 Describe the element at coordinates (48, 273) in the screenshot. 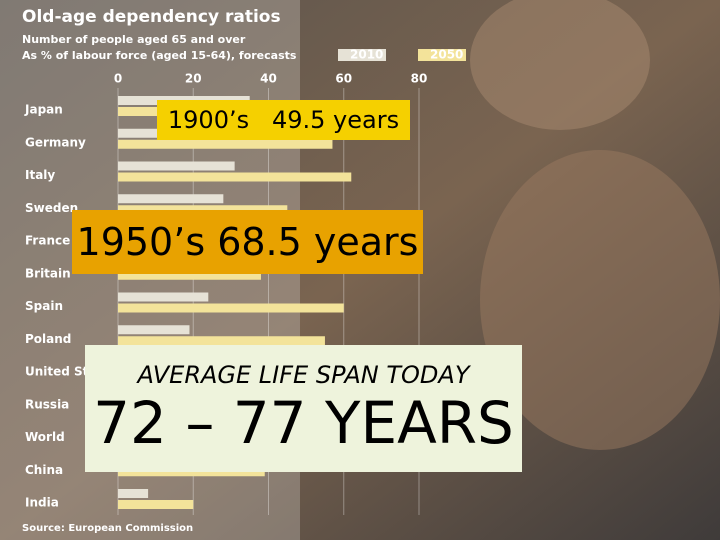

I see `y-tick-label: Britain` at that location.